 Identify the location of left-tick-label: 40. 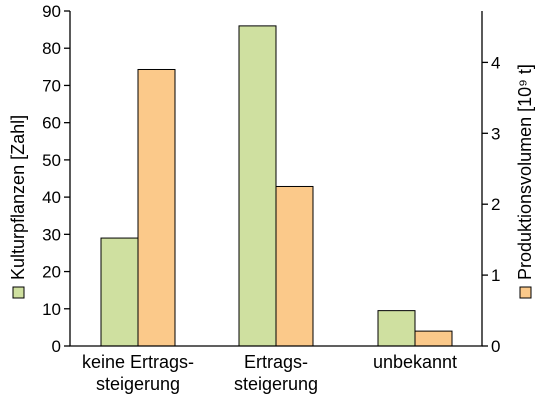
(51, 197).